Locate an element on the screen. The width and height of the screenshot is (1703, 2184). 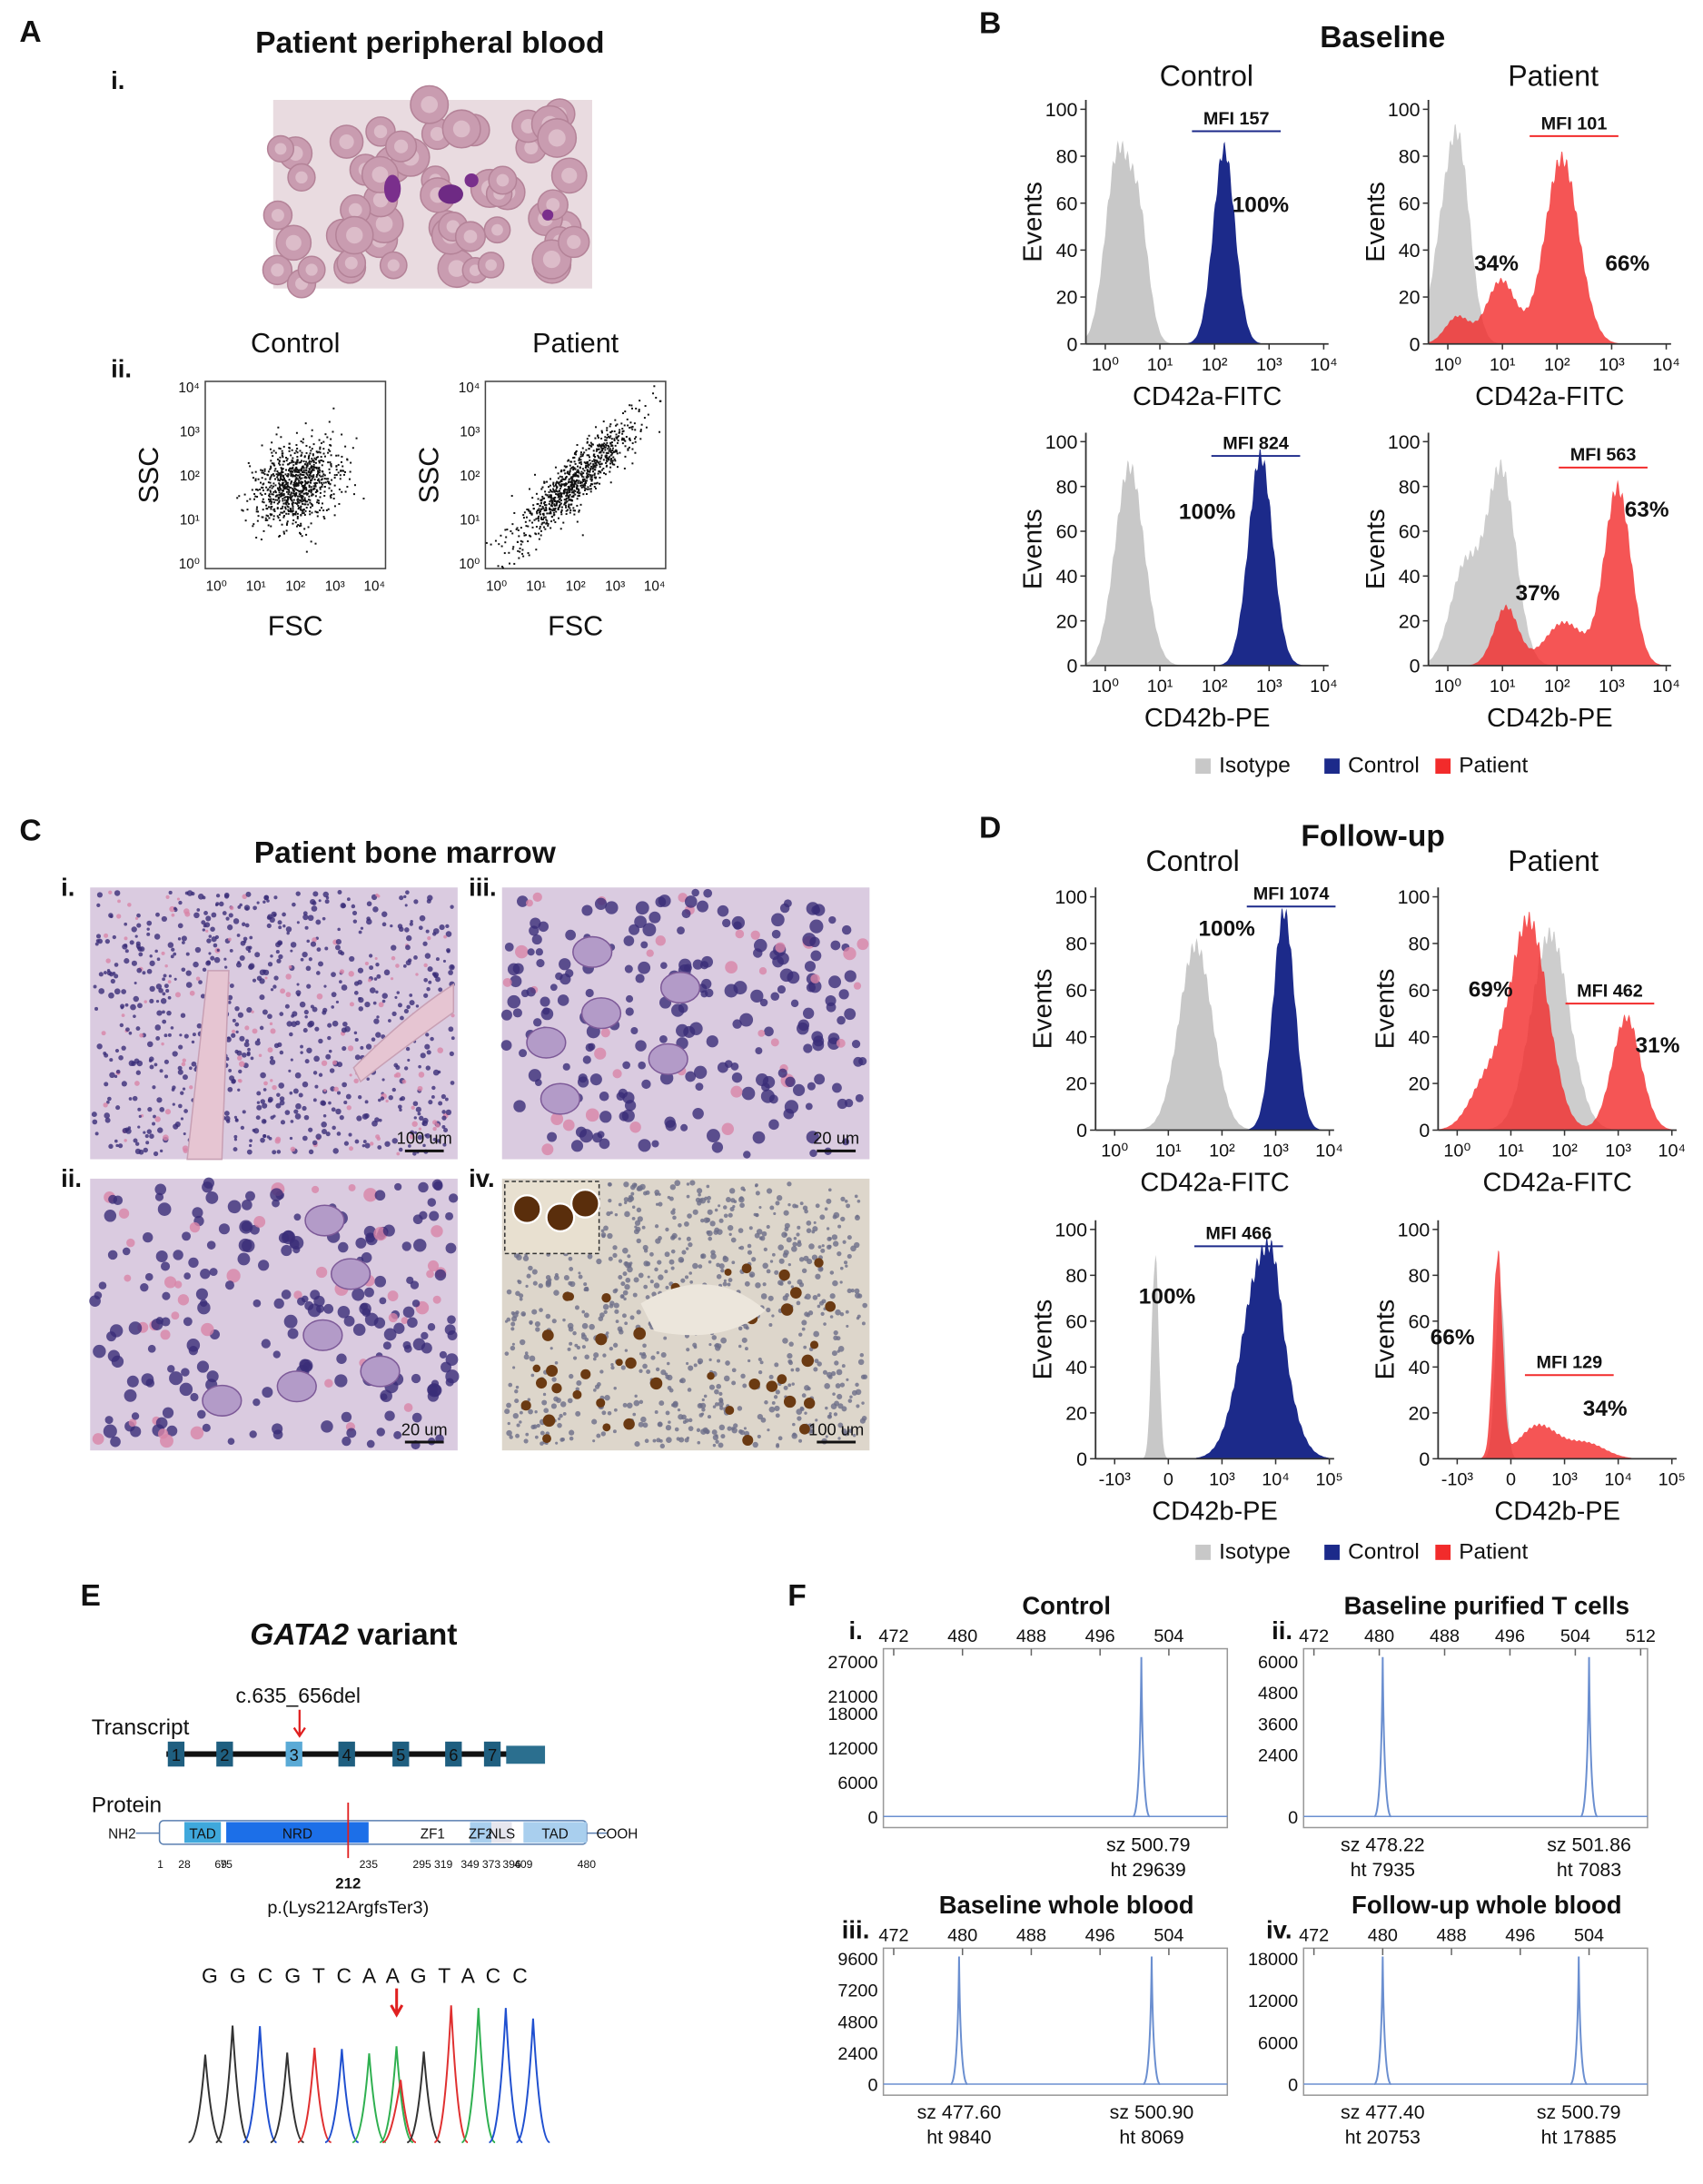
x-tick-label: 10⁴ is located at coordinates (1324, 365).